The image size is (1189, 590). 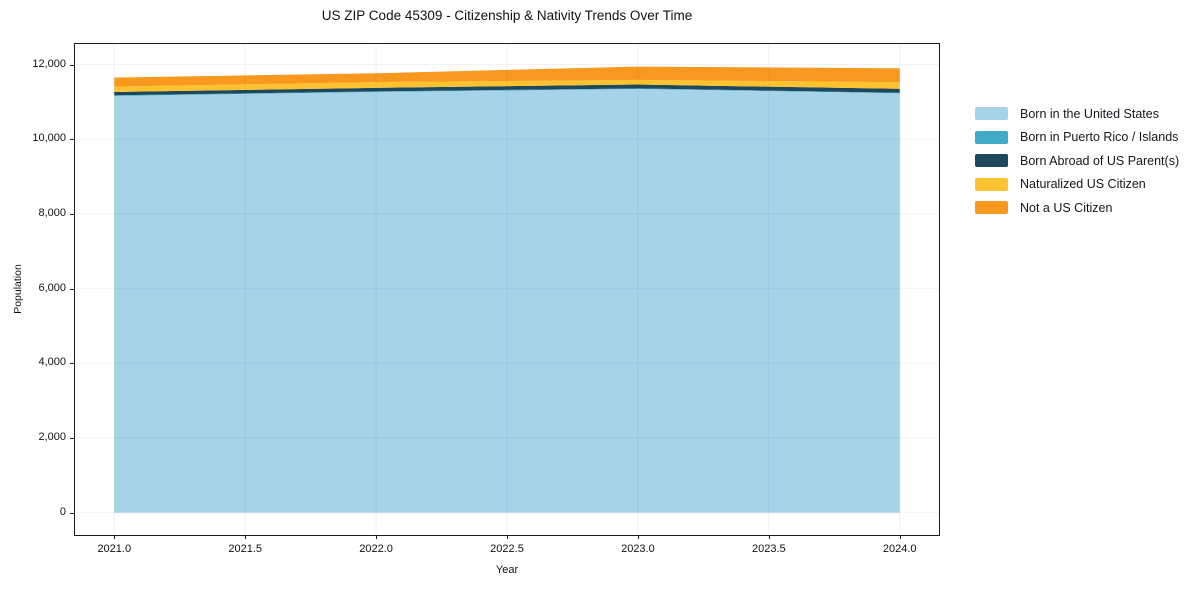 What do you see at coordinates (1066, 207) in the screenshot?
I see `legend-label: Not a US Citizen` at bounding box center [1066, 207].